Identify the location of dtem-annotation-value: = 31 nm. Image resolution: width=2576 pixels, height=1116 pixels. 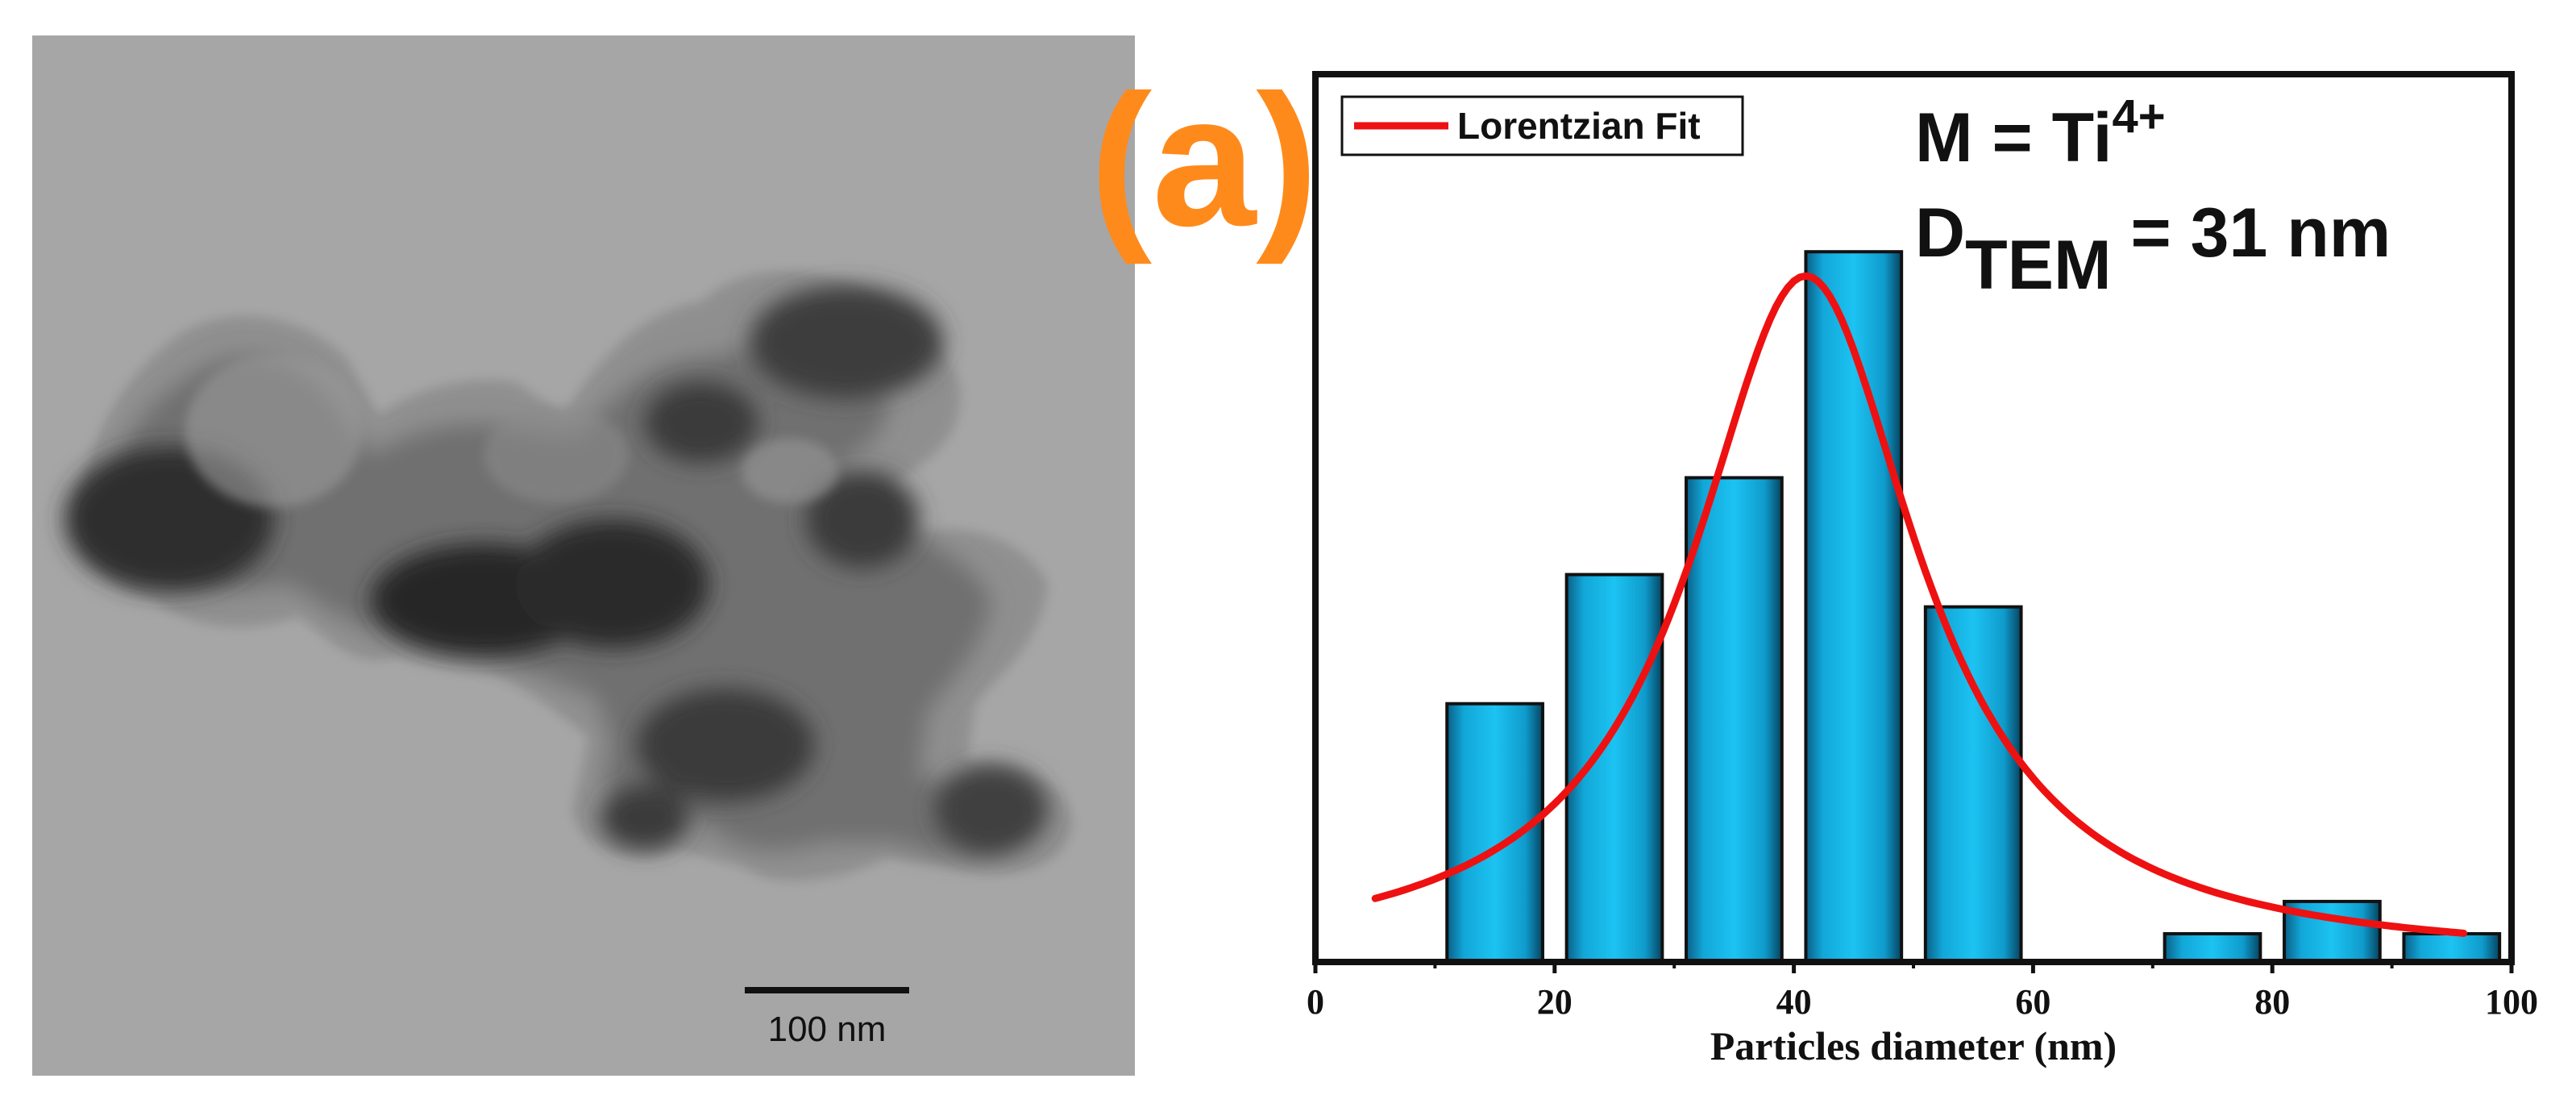
(2251, 233).